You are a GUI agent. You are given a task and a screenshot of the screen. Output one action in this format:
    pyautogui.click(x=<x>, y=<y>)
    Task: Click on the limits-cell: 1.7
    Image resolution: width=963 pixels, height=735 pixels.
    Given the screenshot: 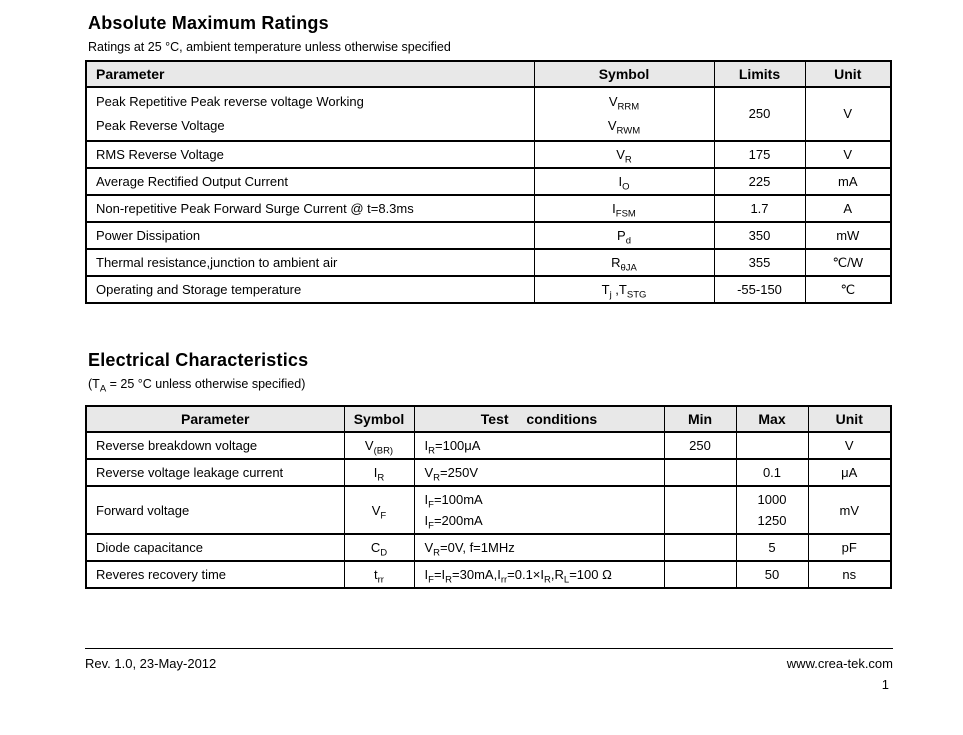 What is the action you would take?
    pyautogui.click(x=759, y=208)
    